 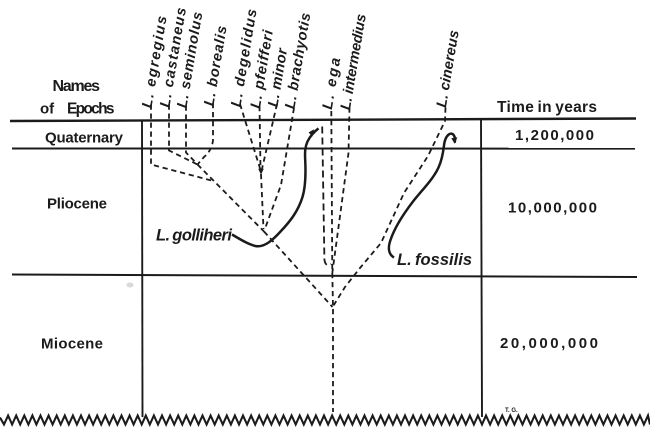 I want to click on svg-text: T. G., so click(x=511, y=411).